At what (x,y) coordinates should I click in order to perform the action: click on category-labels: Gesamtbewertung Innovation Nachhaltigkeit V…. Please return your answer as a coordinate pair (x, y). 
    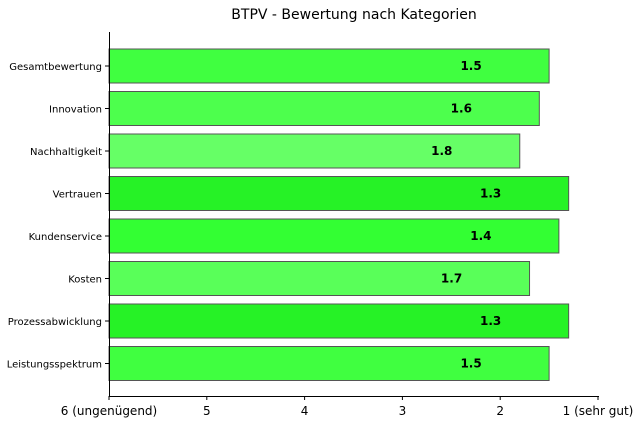
    Looking at the image, I should click on (58, 216).